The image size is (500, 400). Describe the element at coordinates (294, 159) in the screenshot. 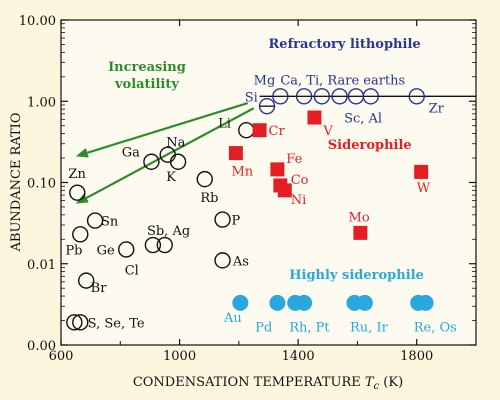

I see `element-label: Fe` at that location.